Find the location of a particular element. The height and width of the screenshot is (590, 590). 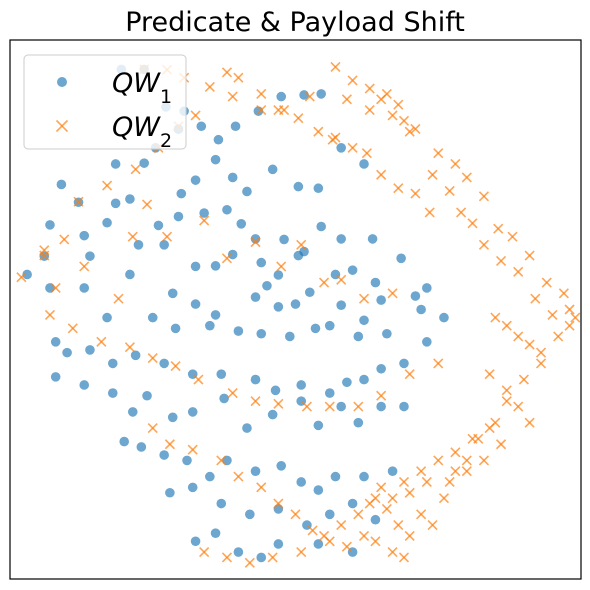

legend-label-2: QW2 is located at coordinates (142, 132).